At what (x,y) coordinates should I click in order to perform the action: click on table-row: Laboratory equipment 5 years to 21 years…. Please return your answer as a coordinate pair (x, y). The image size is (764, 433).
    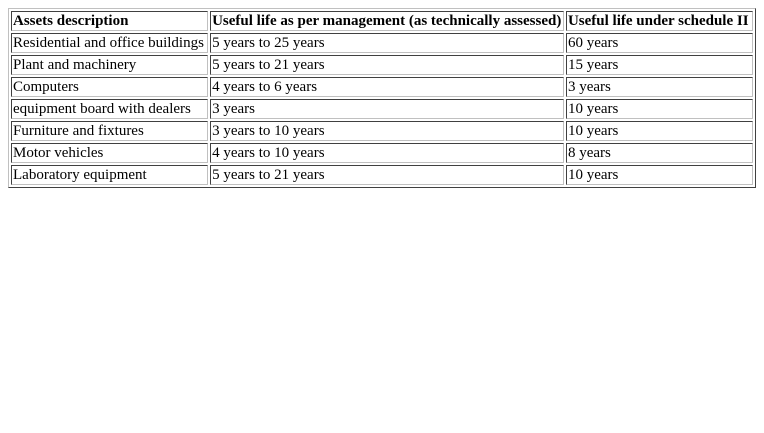
    Looking at the image, I should click on (382, 175).